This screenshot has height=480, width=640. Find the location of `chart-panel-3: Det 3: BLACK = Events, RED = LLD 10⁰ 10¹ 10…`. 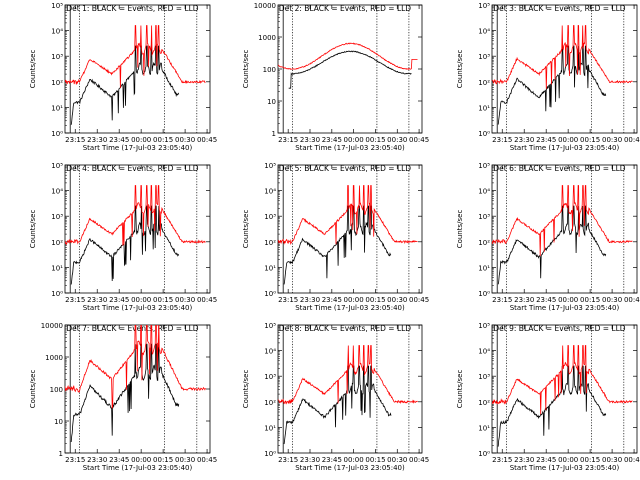

chart-panel-3: Det 3: BLACK = Events, RED = LLD 10⁰ 10¹ 10… is located at coordinates (548, 77).